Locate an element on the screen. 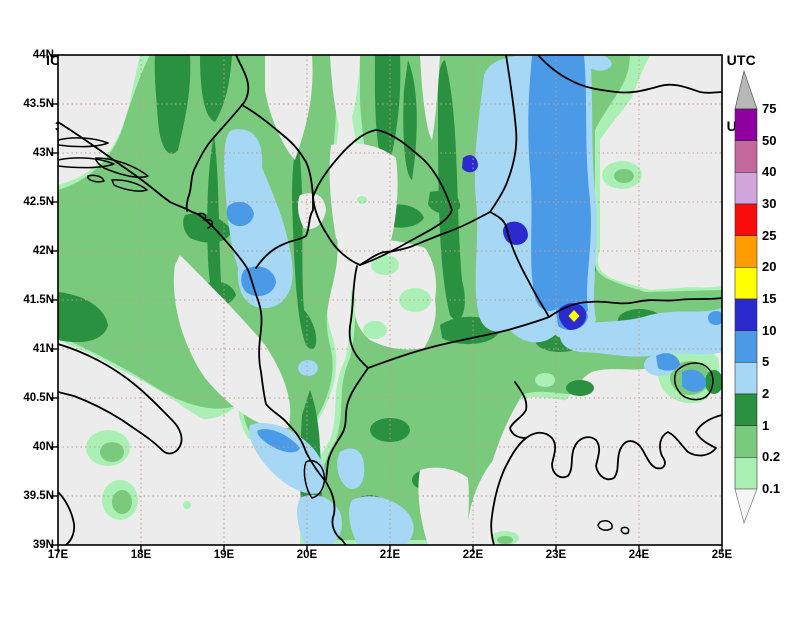  legend-label: 2 is located at coordinates (766, 393).